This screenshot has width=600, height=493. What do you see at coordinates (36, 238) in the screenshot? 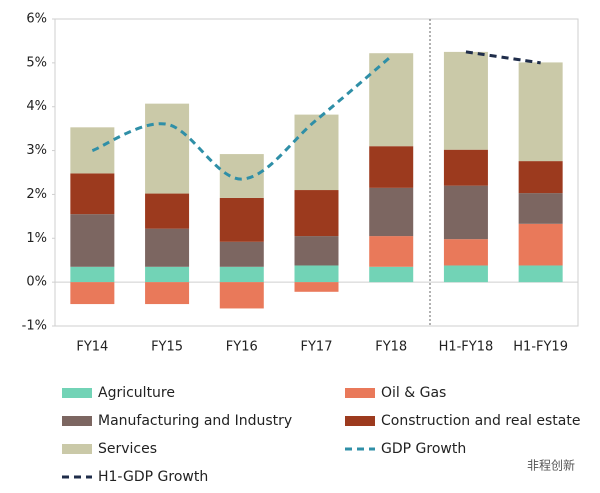
I see `y-tick-label: 1%` at bounding box center [36, 238].